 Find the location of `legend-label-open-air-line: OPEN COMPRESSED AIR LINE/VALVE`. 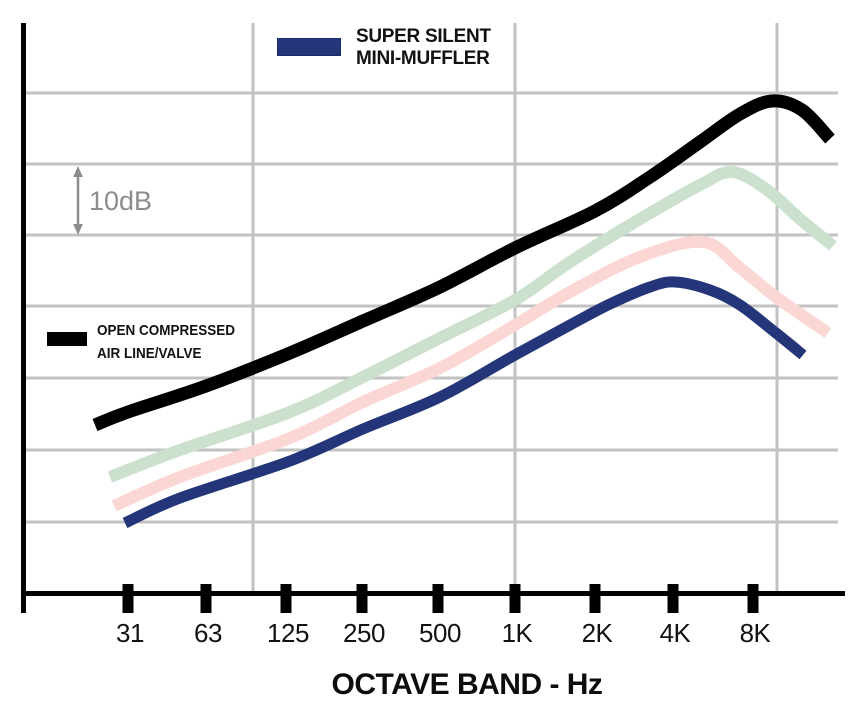

legend-label-open-air-line: OPEN COMPRESSED AIR LINE/VALVE is located at coordinates (166, 342).